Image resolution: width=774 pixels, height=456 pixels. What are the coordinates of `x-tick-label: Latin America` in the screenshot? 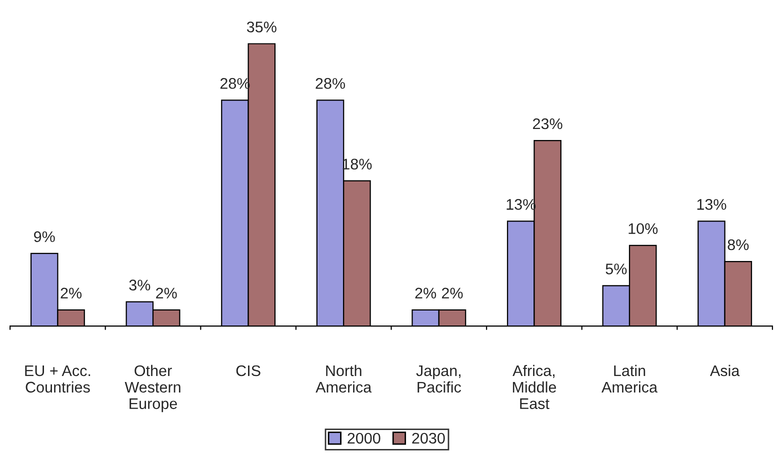 It's located at (630, 378).